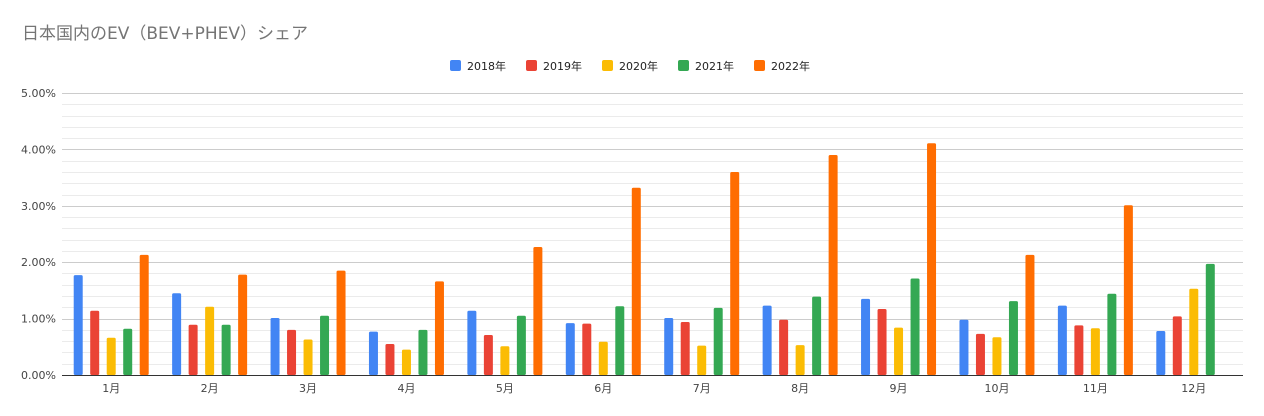 The image size is (1264, 416). What do you see at coordinates (714, 66) in the screenshot?
I see `legend-label: 2021年` at bounding box center [714, 66].